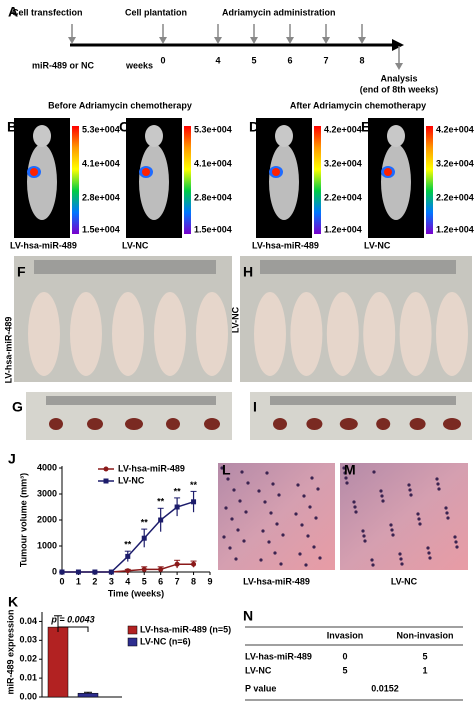  Describe the element at coordinates (424, 656) in the screenshot. I see `table-cell: 5` at that location.